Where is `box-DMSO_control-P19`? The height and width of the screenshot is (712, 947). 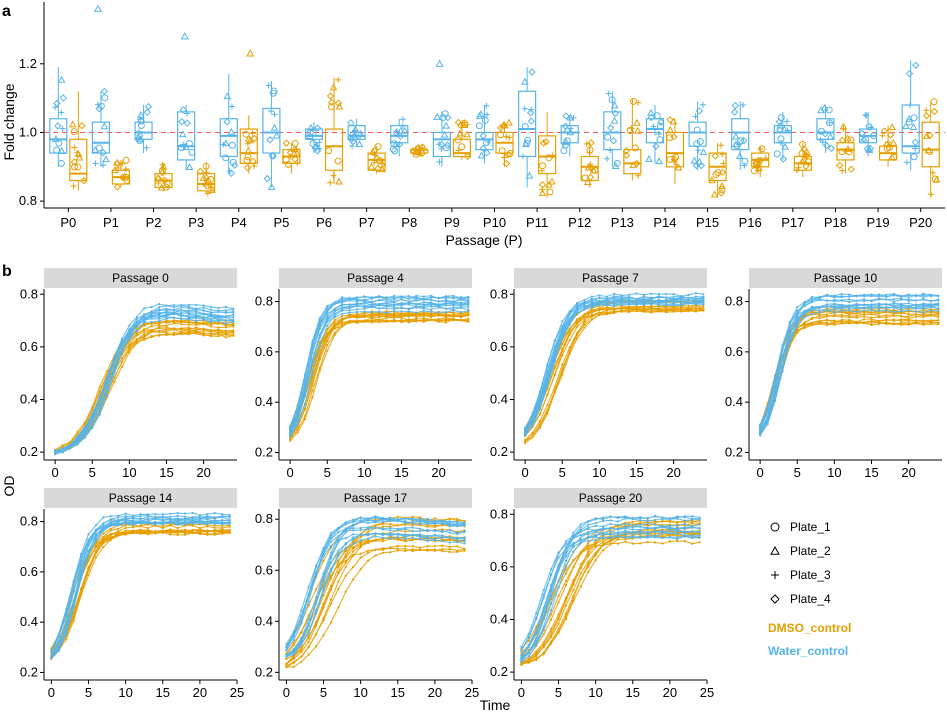 box-DMSO_control-P19 is located at coordinates (888, 145).